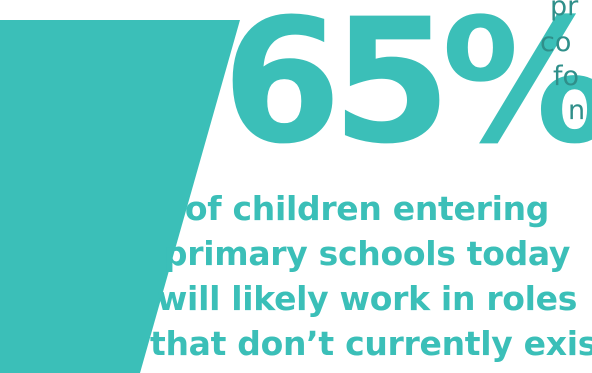 This screenshot has height=373, width=592. What do you see at coordinates (367, 298) in the screenshot?
I see `caption-line-3: will likely work in roles` at bounding box center [367, 298].